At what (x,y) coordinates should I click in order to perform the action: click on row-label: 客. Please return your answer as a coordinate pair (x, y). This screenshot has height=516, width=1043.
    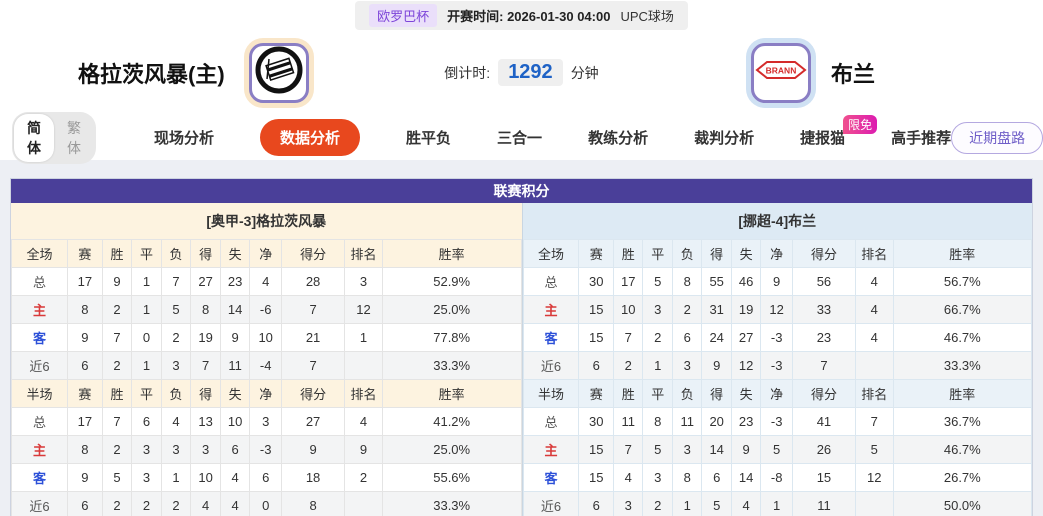
    Looking at the image, I should click on (551, 337).